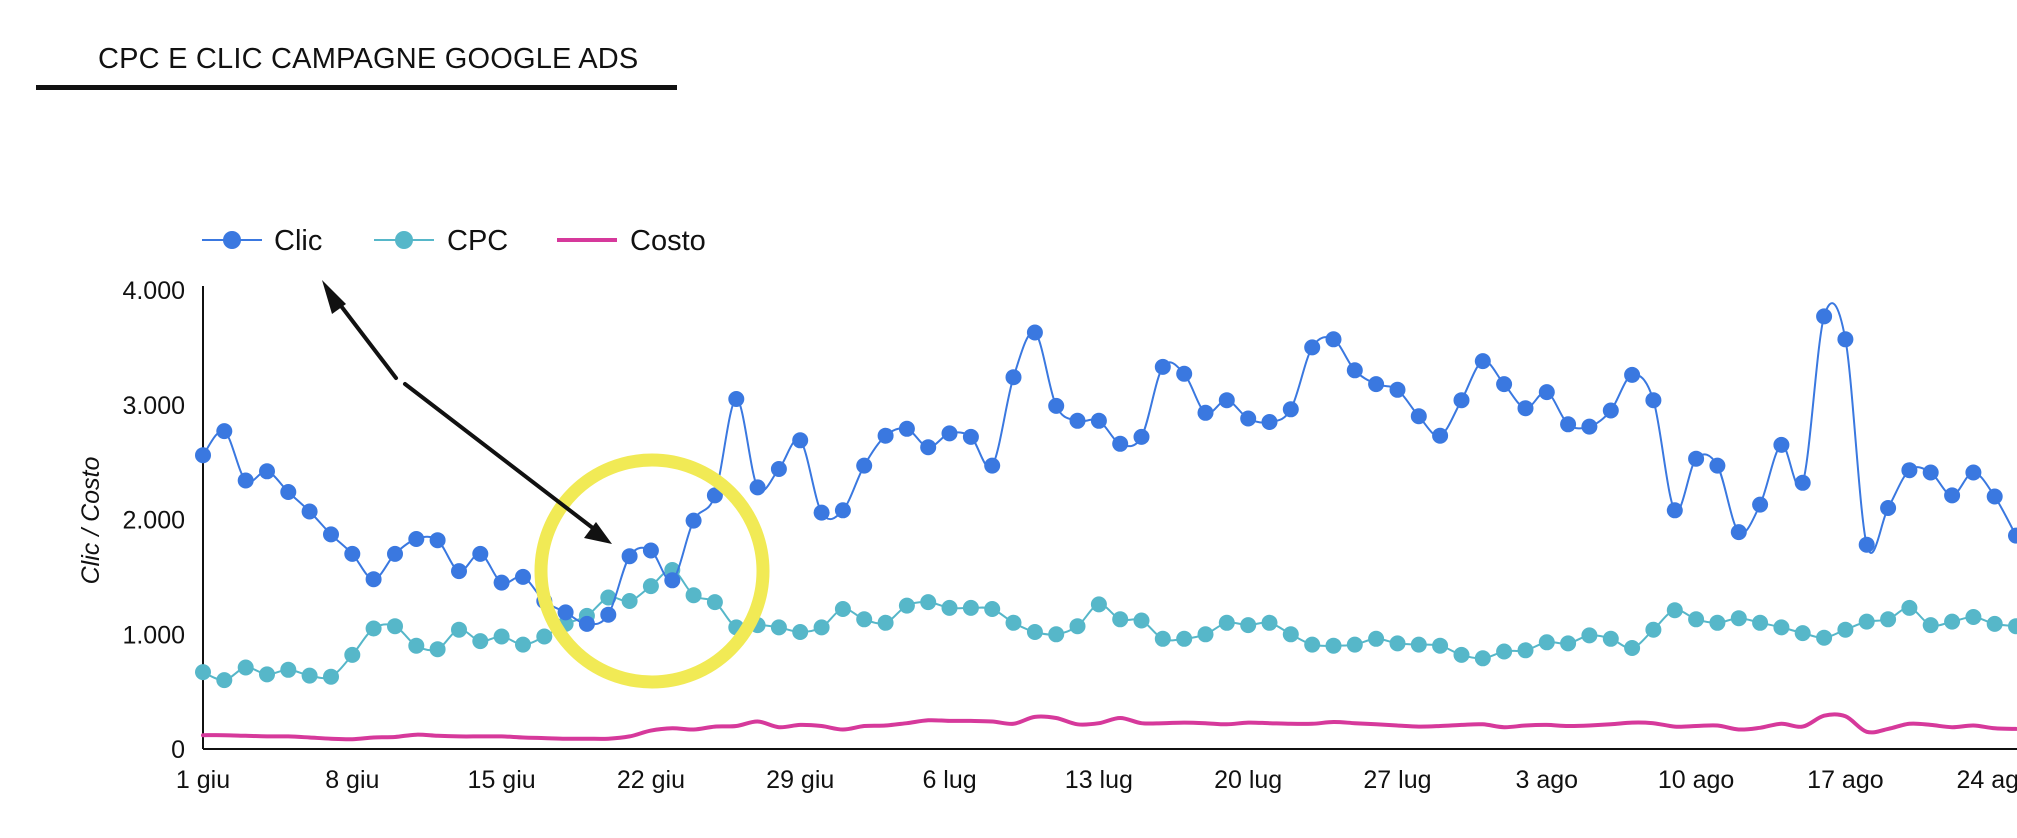 The width and height of the screenshot is (2017, 838). Describe the element at coordinates (501, 458) in the screenshot. I see `arrow-segment-lower` at that location.